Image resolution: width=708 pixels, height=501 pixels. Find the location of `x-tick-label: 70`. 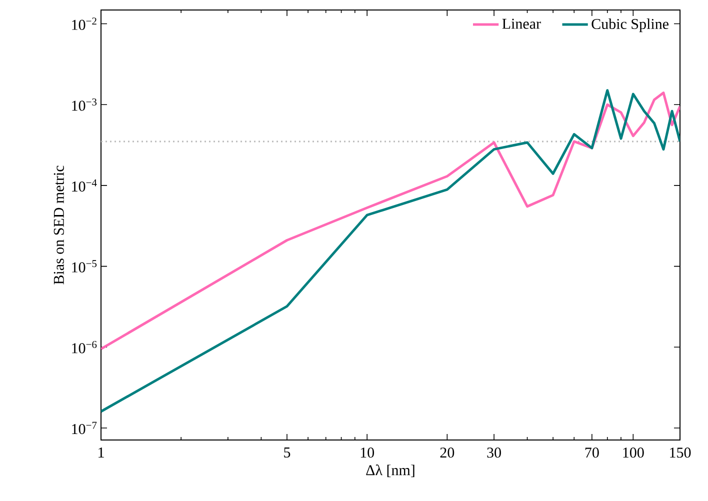

x-tick-label: 70 is located at coordinates (592, 453).